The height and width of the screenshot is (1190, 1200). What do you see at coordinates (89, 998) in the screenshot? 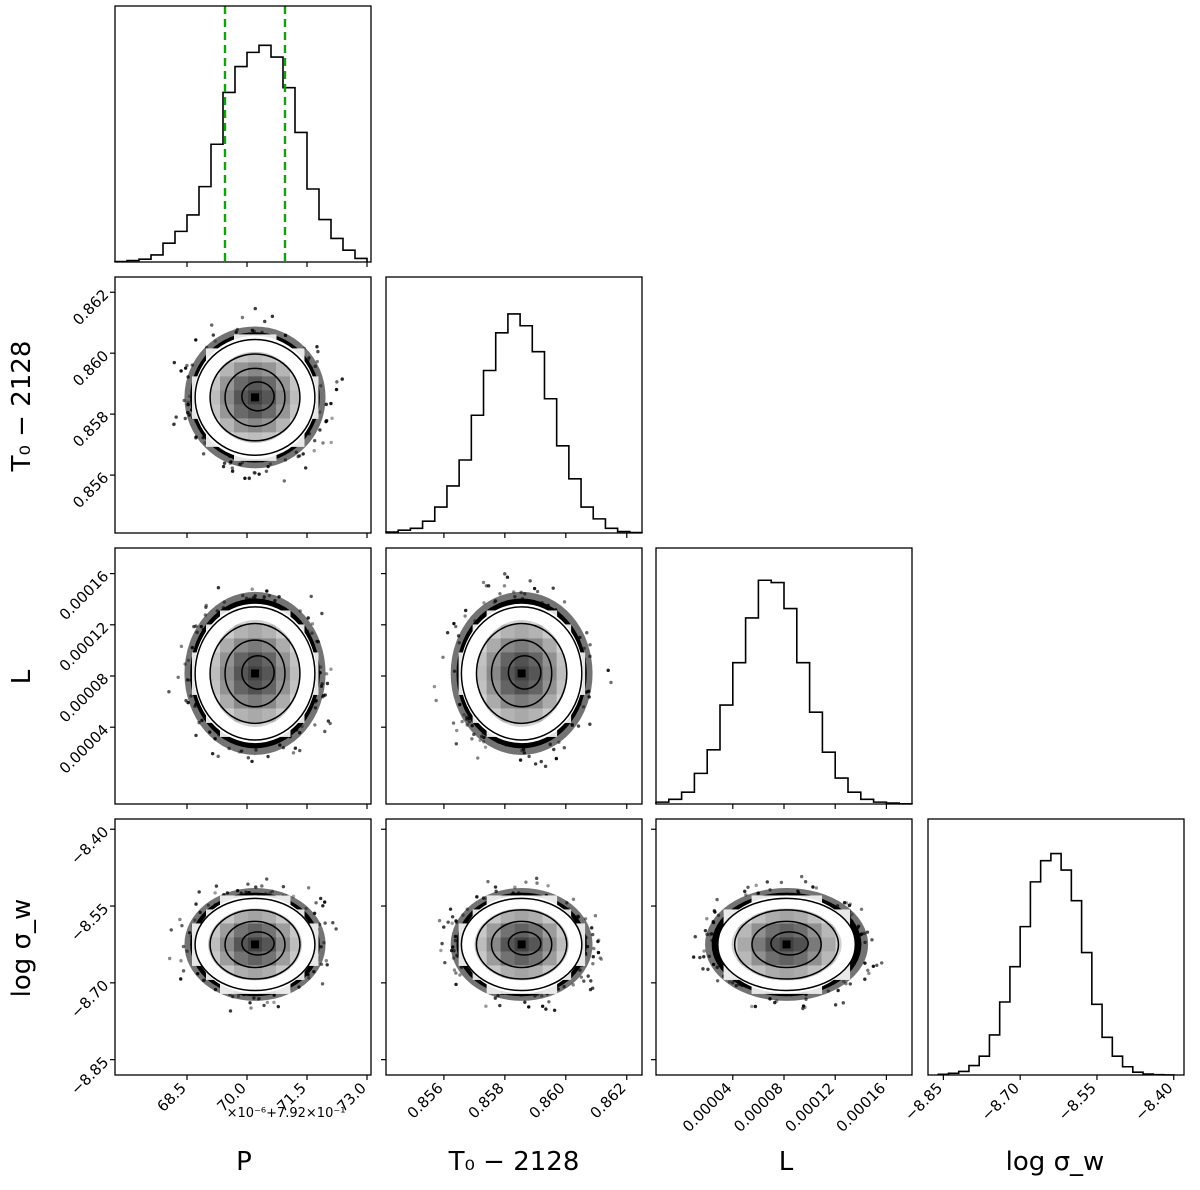
I see `scatter-panel-P-logsw-ytick-label-1: −8.70` at bounding box center [89, 998].